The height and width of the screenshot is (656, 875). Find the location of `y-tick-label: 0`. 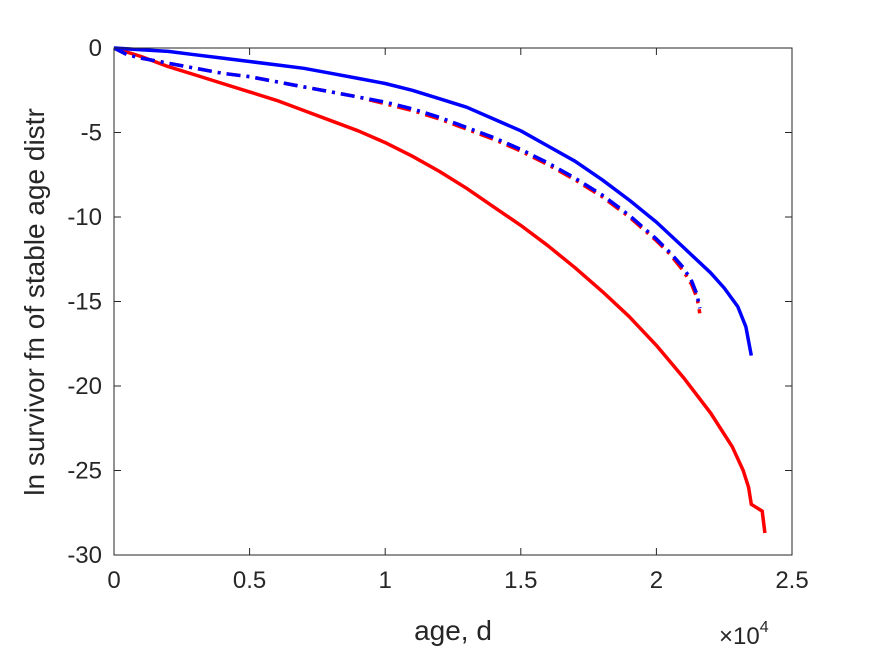

y-tick-label: 0 is located at coordinates (95, 48).